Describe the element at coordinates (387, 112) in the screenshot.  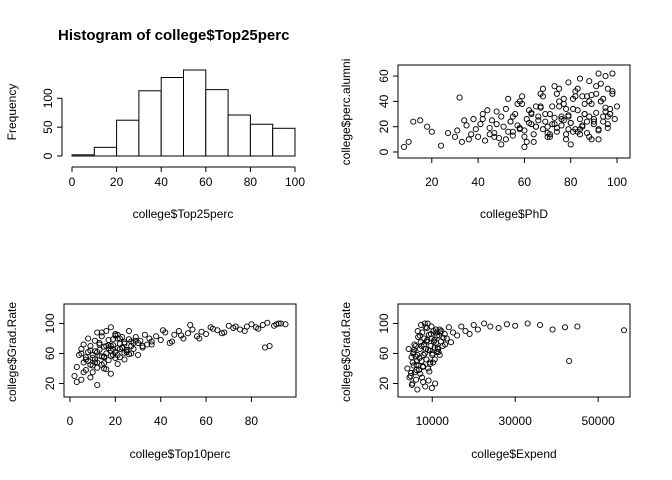
I see `phd-alumni-y-axis: 0 20 40 60` at that location.